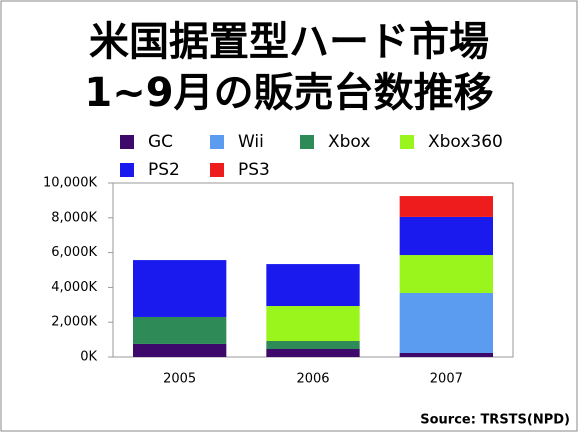 This screenshot has width=578, height=432. Describe the element at coordinates (254, 170) in the screenshot. I see `legend-label: PS3` at that location.